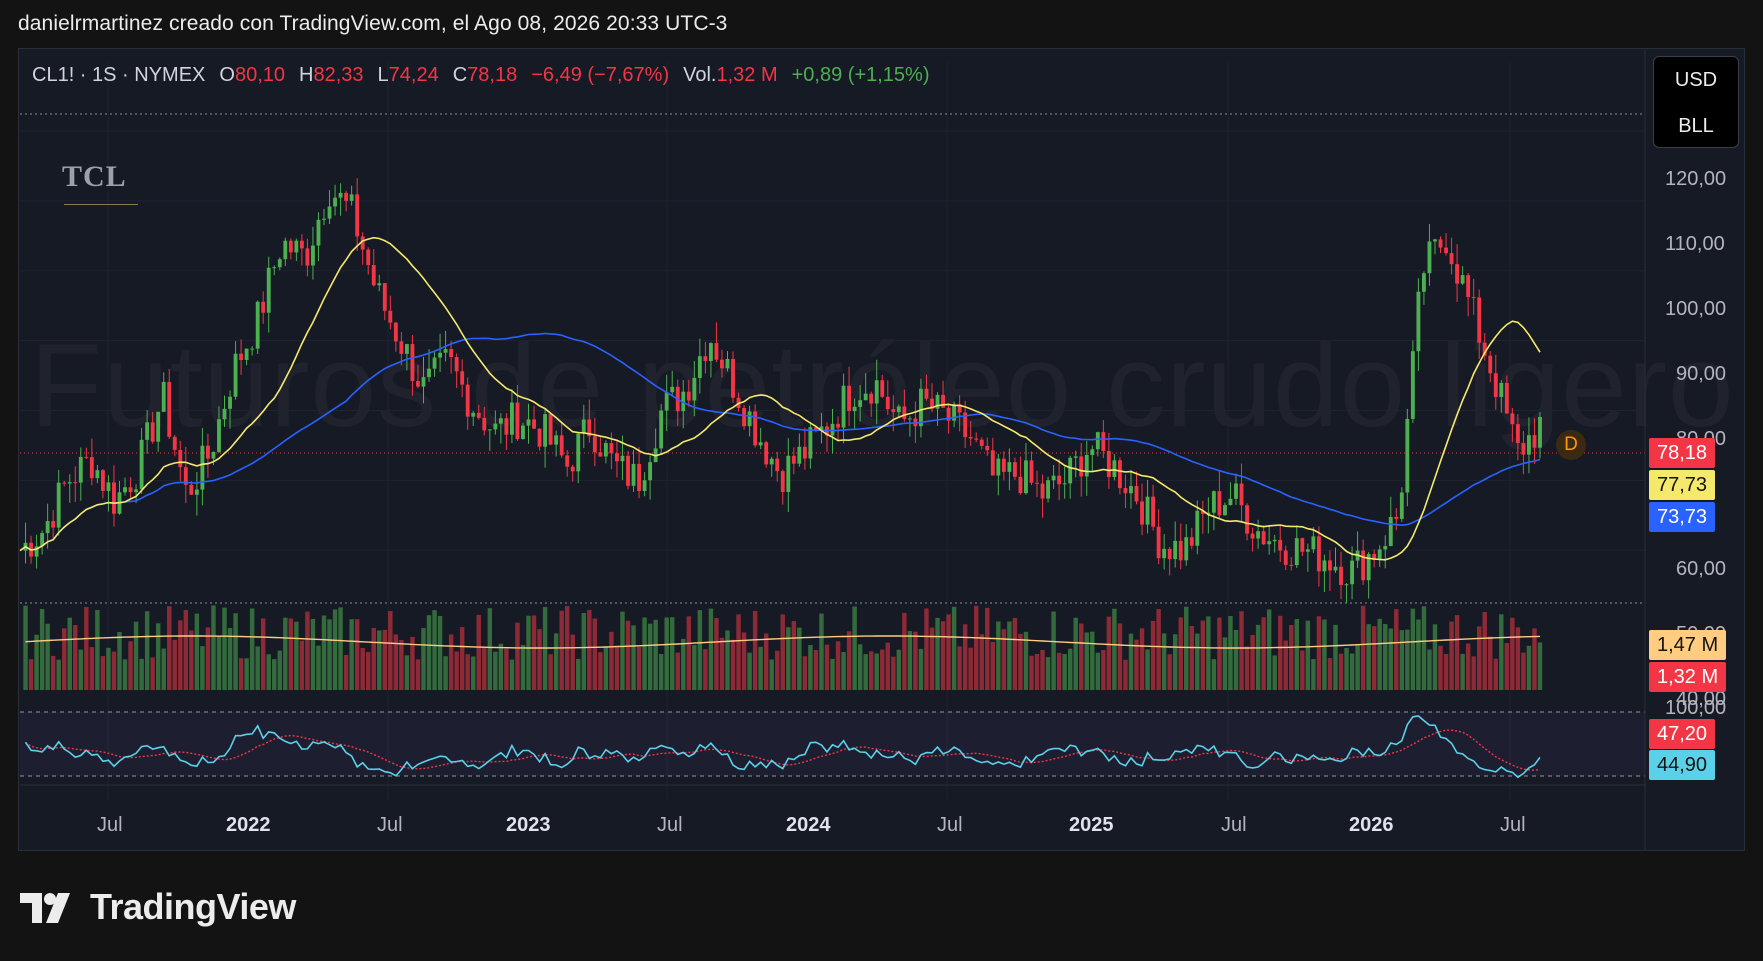 Image resolution: width=1763 pixels, height=961 pixels. I want to click on legend-high-key: H, so click(306, 75).